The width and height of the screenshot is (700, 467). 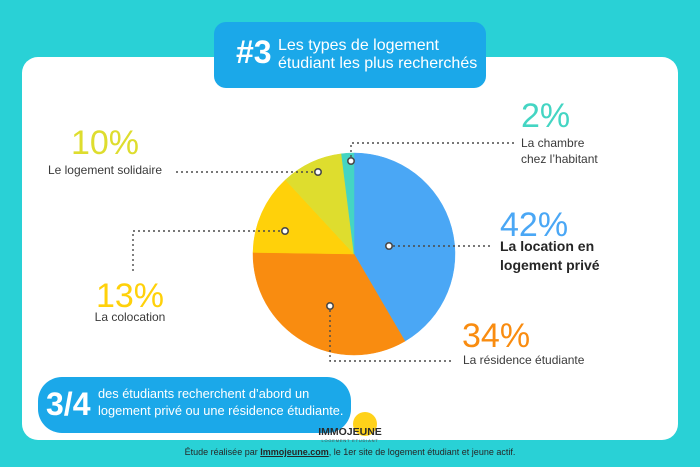 What do you see at coordinates (348, 203) in the screenshot?
I see `pie-slice-chambre` at bounding box center [348, 203].